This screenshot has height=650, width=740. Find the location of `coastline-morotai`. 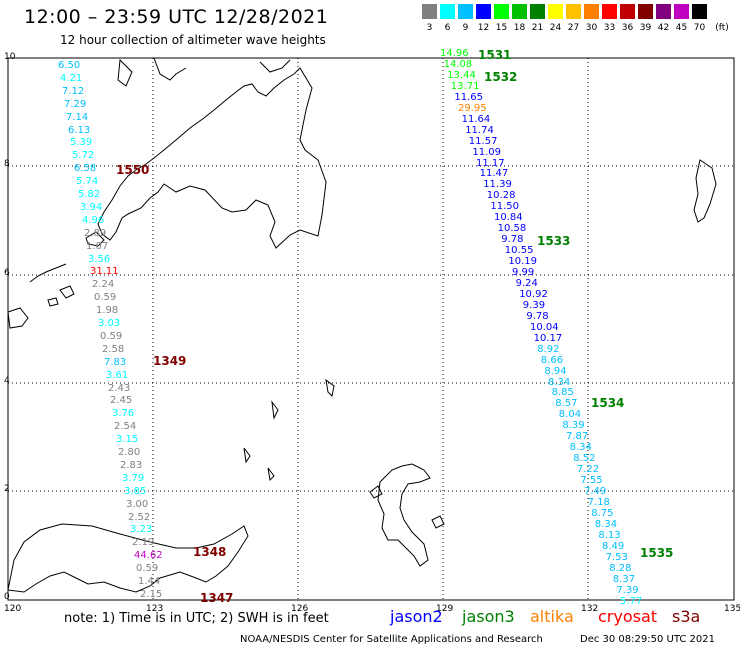

coastline-morotai is located at coordinates (376, 492).